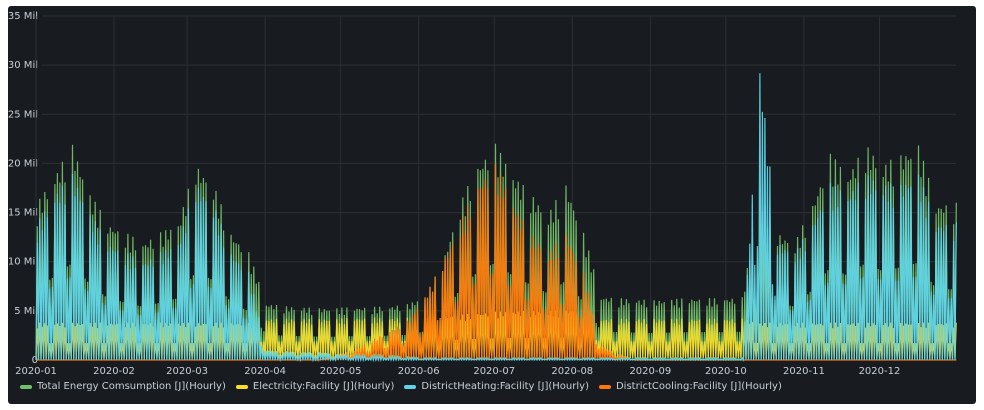 The width and height of the screenshot is (984, 410). What do you see at coordinates (187, 371) in the screenshot?
I see `x-tick-label: 2020-03` at bounding box center [187, 371].